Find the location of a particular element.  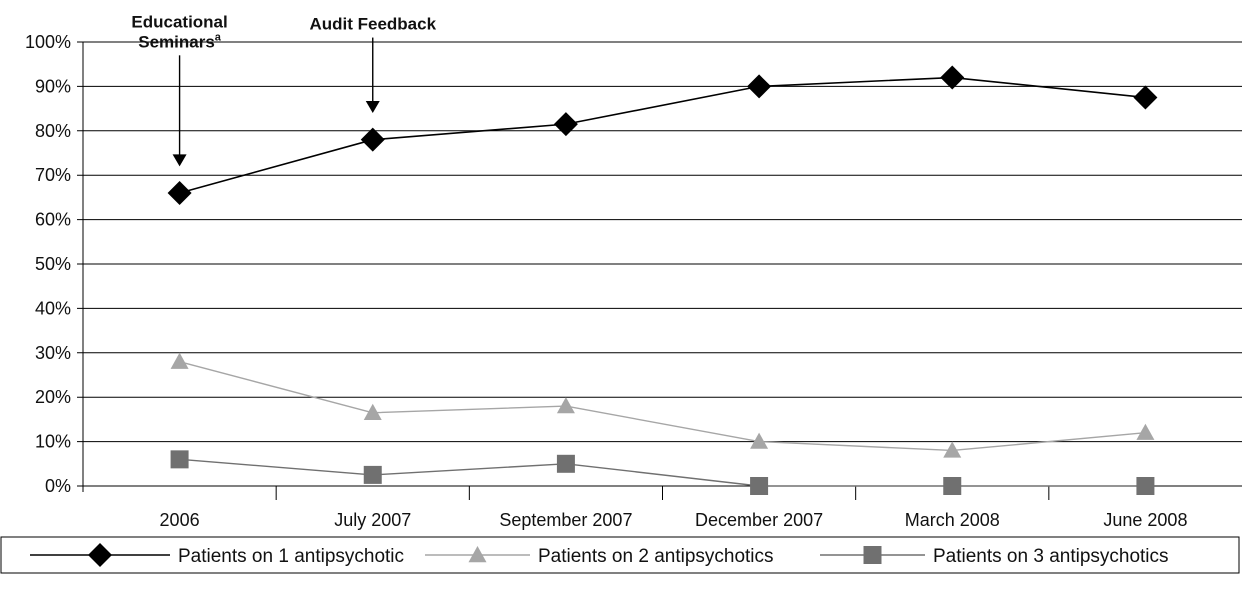

y-tick-label: 100% is located at coordinates (48, 42).